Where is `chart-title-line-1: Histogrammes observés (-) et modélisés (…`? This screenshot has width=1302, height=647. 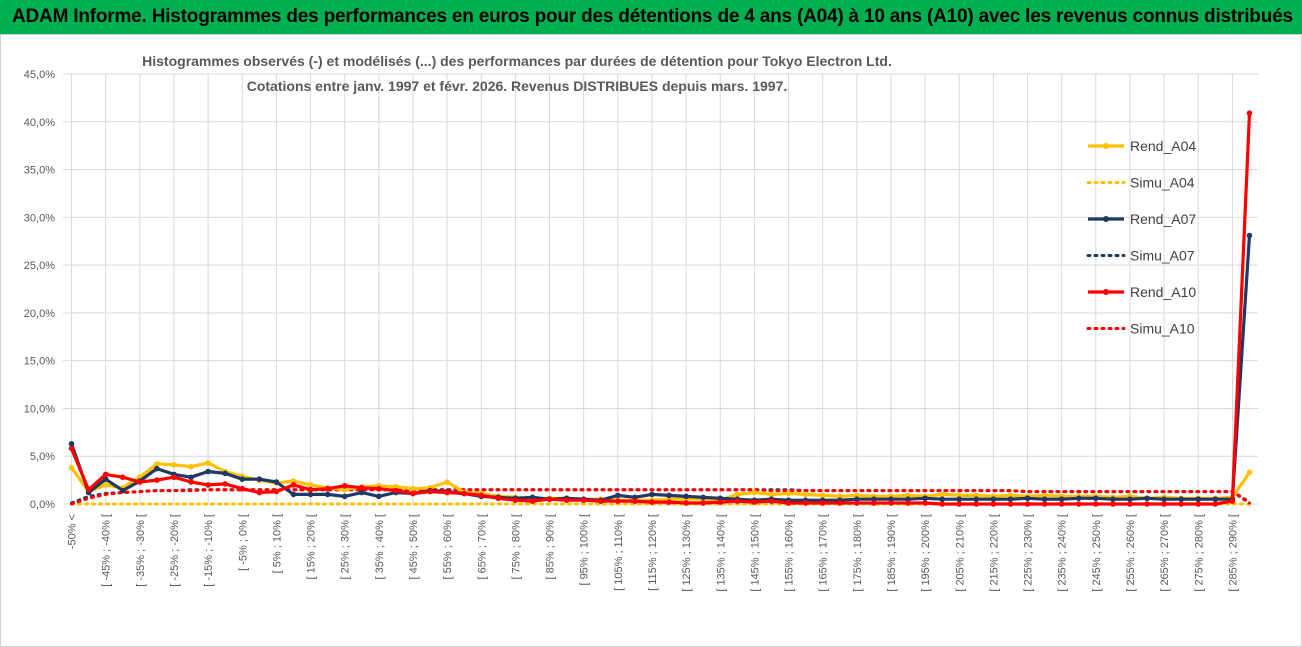
chart-title-line-1: Histogrammes observés (-) et modélisés (… is located at coordinates (517, 61).